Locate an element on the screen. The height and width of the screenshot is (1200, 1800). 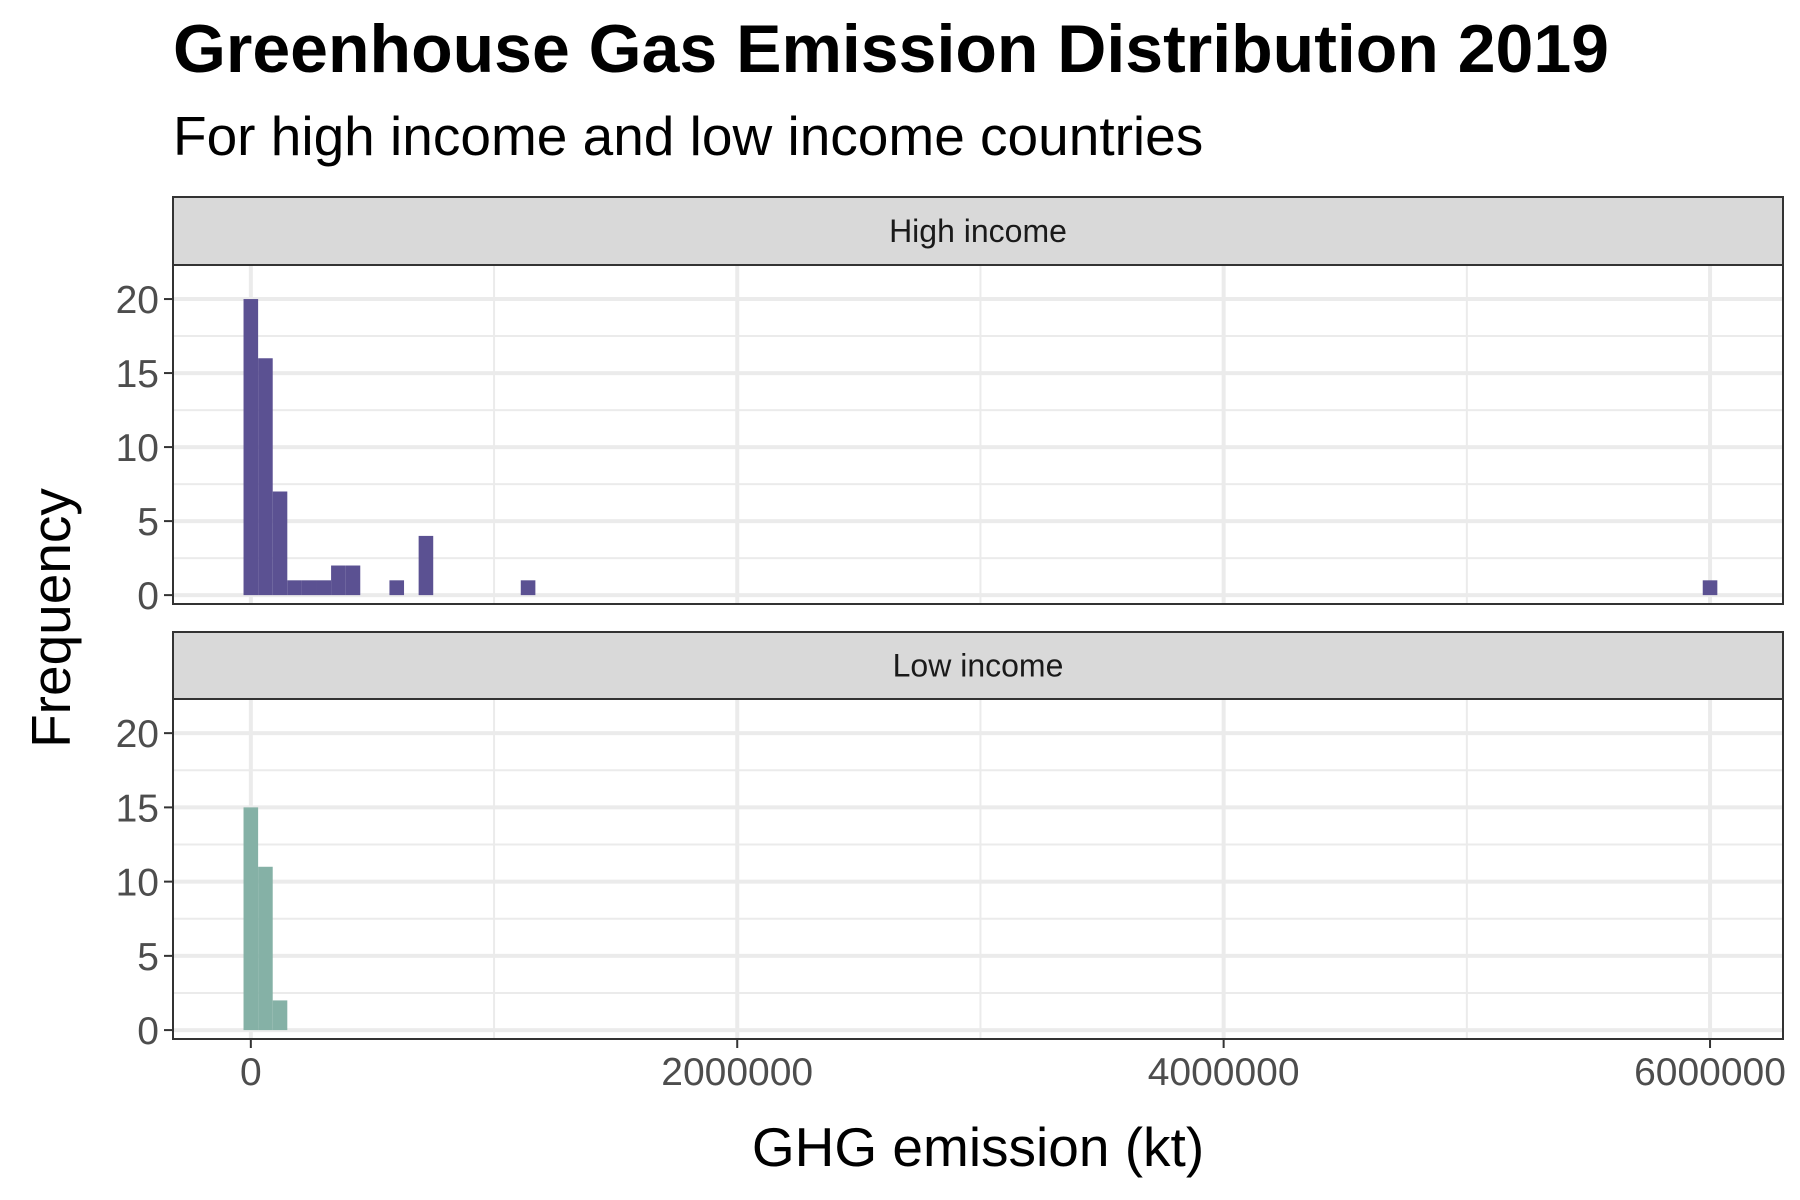
facet-strip-label: High income is located at coordinates (978, 231).